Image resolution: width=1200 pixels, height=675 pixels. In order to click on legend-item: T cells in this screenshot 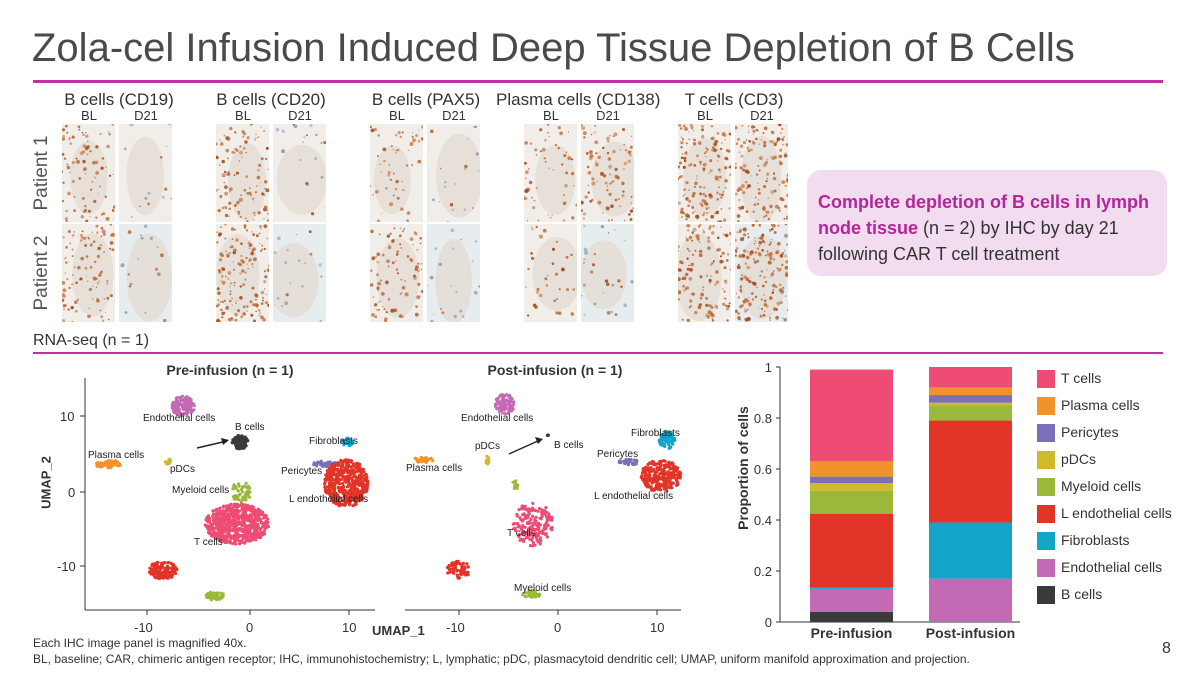, I will do `click(1069, 379)`.